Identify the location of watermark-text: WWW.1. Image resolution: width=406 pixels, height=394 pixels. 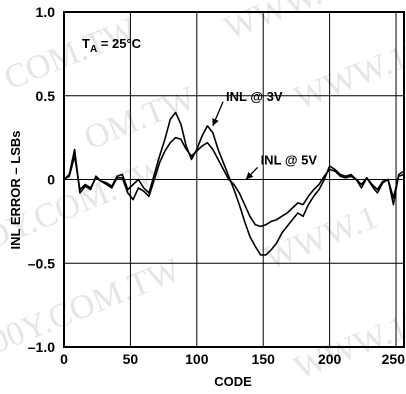
(321, 238).